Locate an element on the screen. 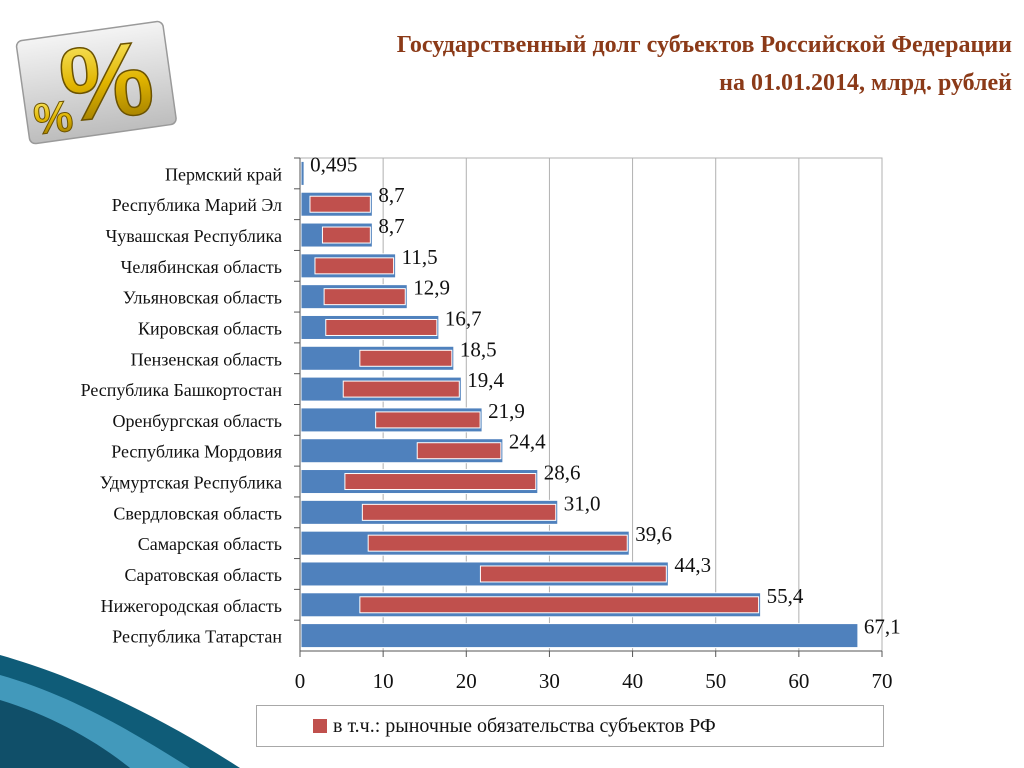 This screenshot has height=768, width=1024. category-label: Челябинская область is located at coordinates (201, 267).